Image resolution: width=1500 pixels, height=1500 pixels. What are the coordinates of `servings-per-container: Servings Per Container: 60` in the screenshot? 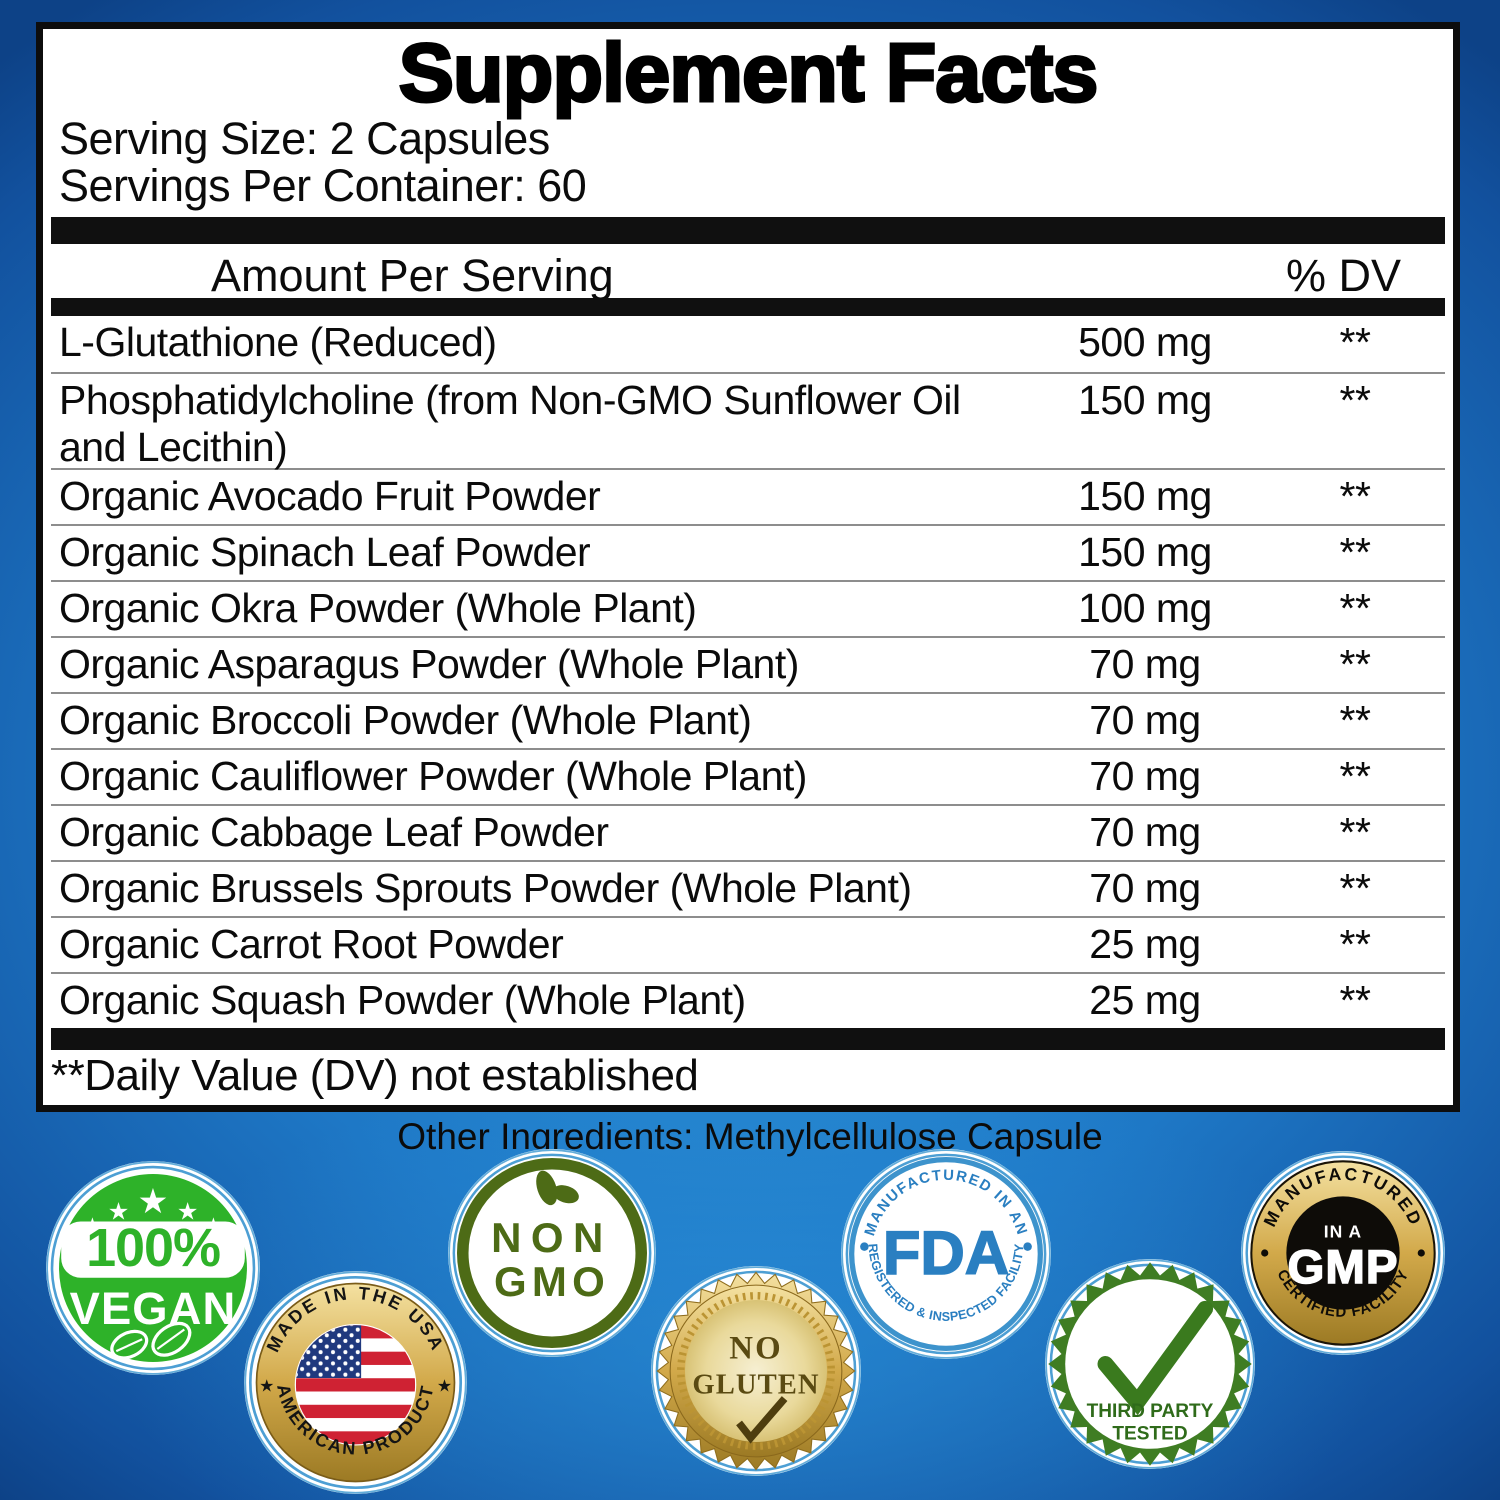 It's located at (323, 185).